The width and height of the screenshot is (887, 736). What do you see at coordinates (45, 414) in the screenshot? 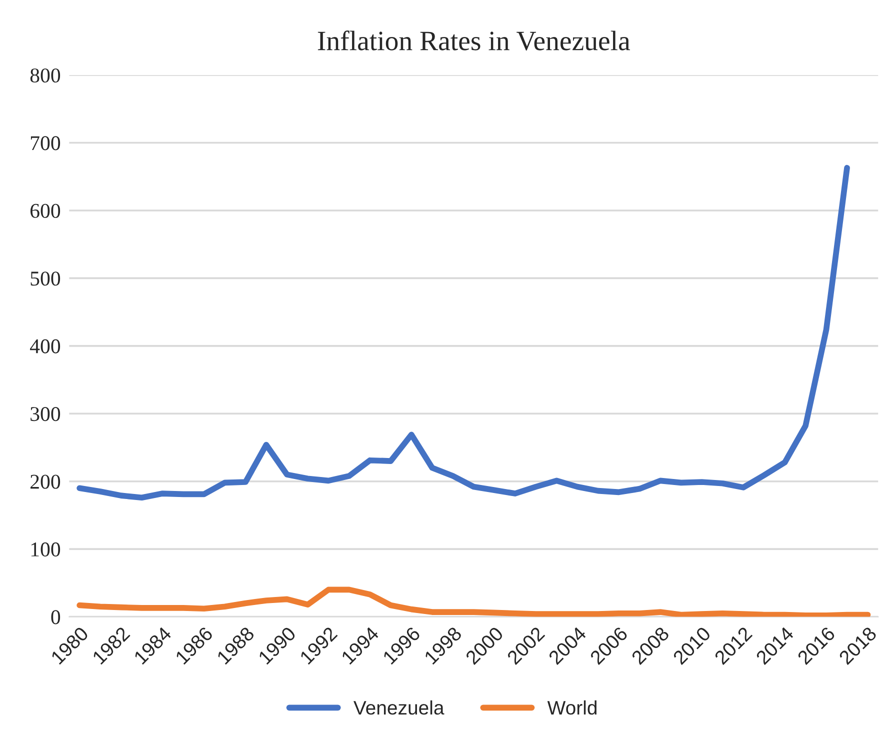
I see `y-tick-label: 300` at bounding box center [45, 414].